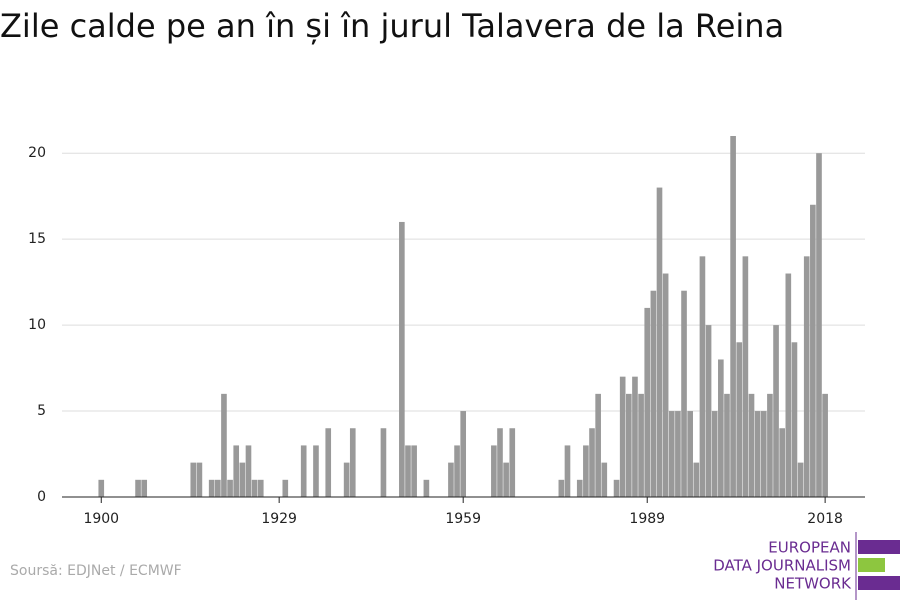 The image size is (900, 604). I want to click on logo-text: NETWORK, so click(813, 584).